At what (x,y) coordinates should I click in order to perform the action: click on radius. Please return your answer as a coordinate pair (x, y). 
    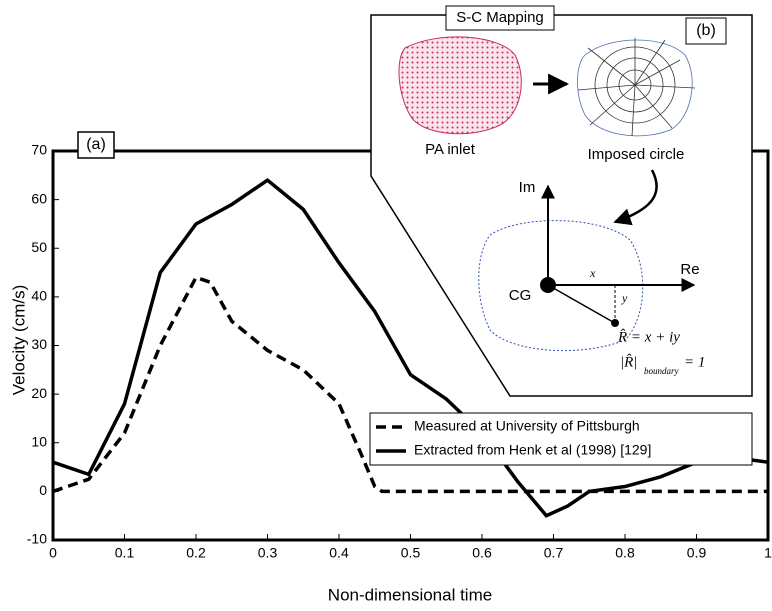
    Looking at the image, I should click on (580, 303).